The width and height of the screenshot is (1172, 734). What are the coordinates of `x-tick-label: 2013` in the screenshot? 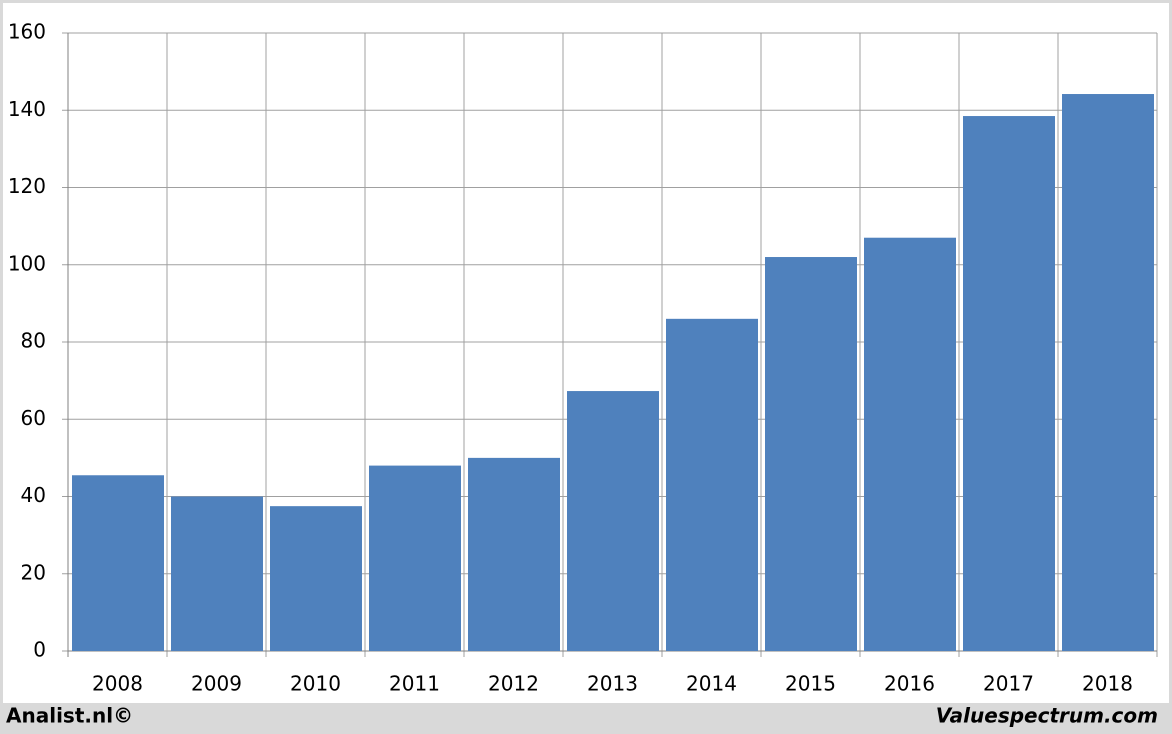 It's located at (612, 684).